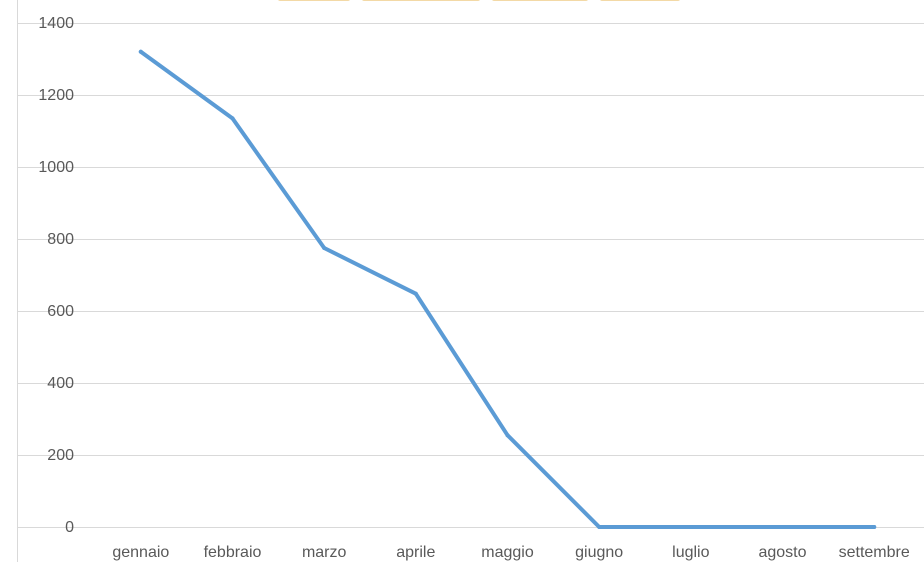 This screenshot has width=924, height=562. I want to click on y-tick-label: 1400, so click(56, 23).